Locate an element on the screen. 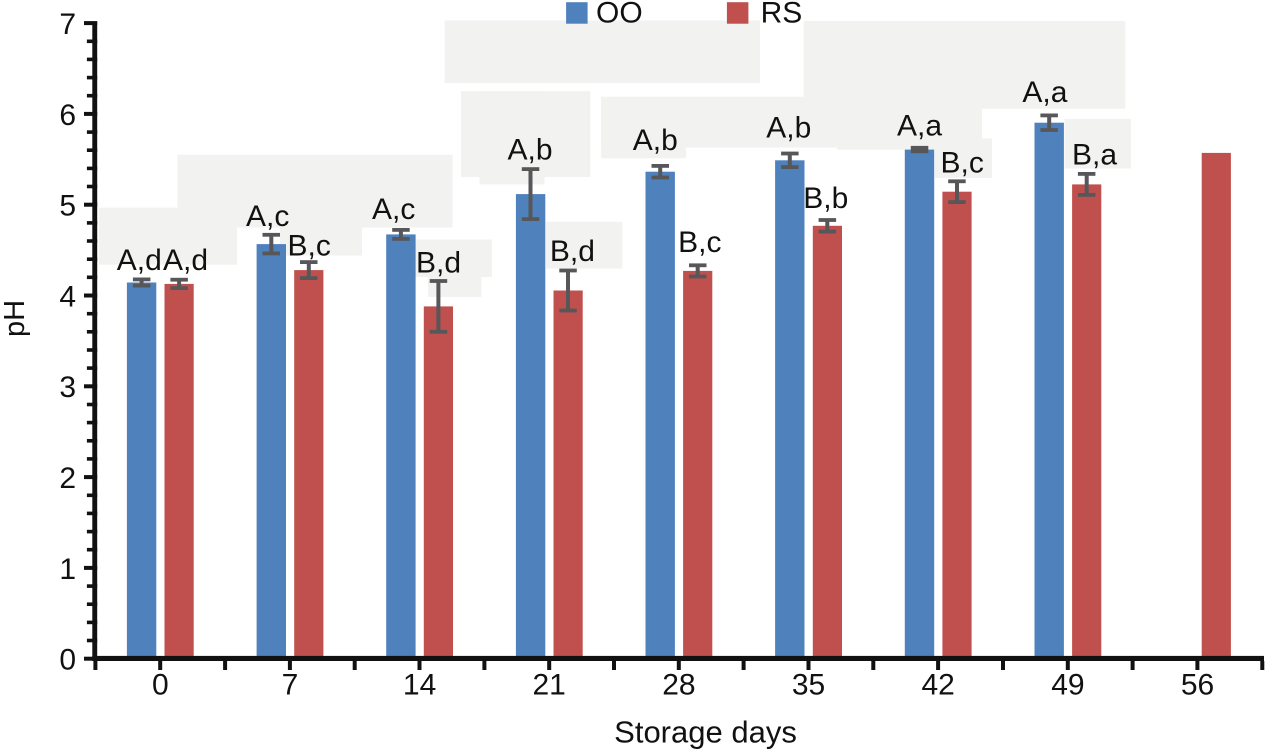 The image size is (1266, 749). svg-text: 28 is located at coordinates (678, 685).